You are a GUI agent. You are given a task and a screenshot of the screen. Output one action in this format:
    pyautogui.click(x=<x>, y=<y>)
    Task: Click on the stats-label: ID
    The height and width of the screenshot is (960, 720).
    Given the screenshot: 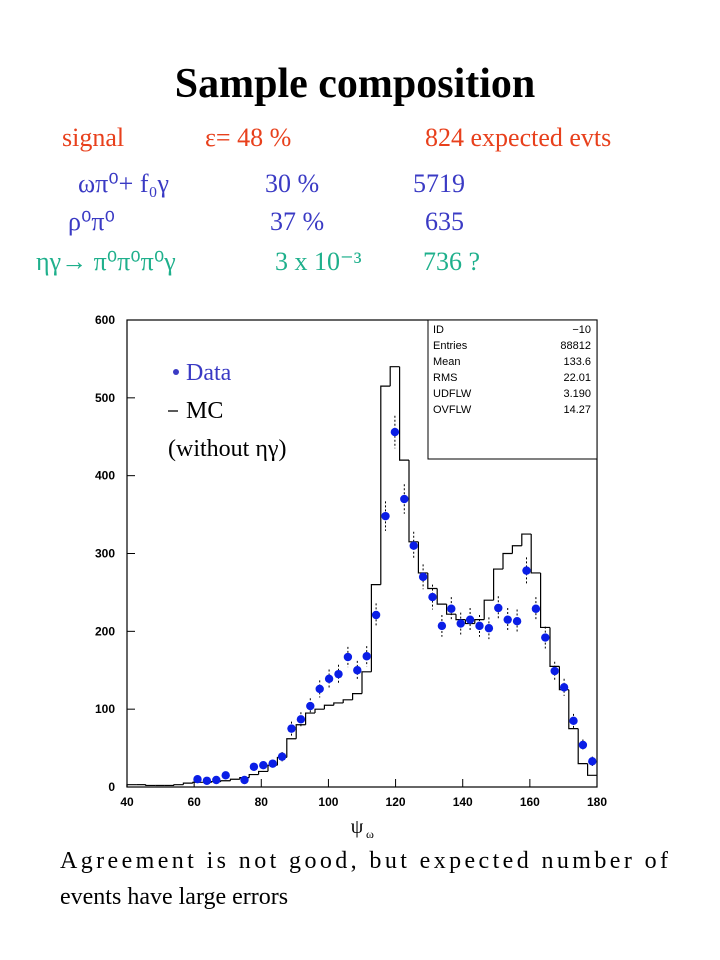 What is the action you would take?
    pyautogui.click(x=438, y=330)
    